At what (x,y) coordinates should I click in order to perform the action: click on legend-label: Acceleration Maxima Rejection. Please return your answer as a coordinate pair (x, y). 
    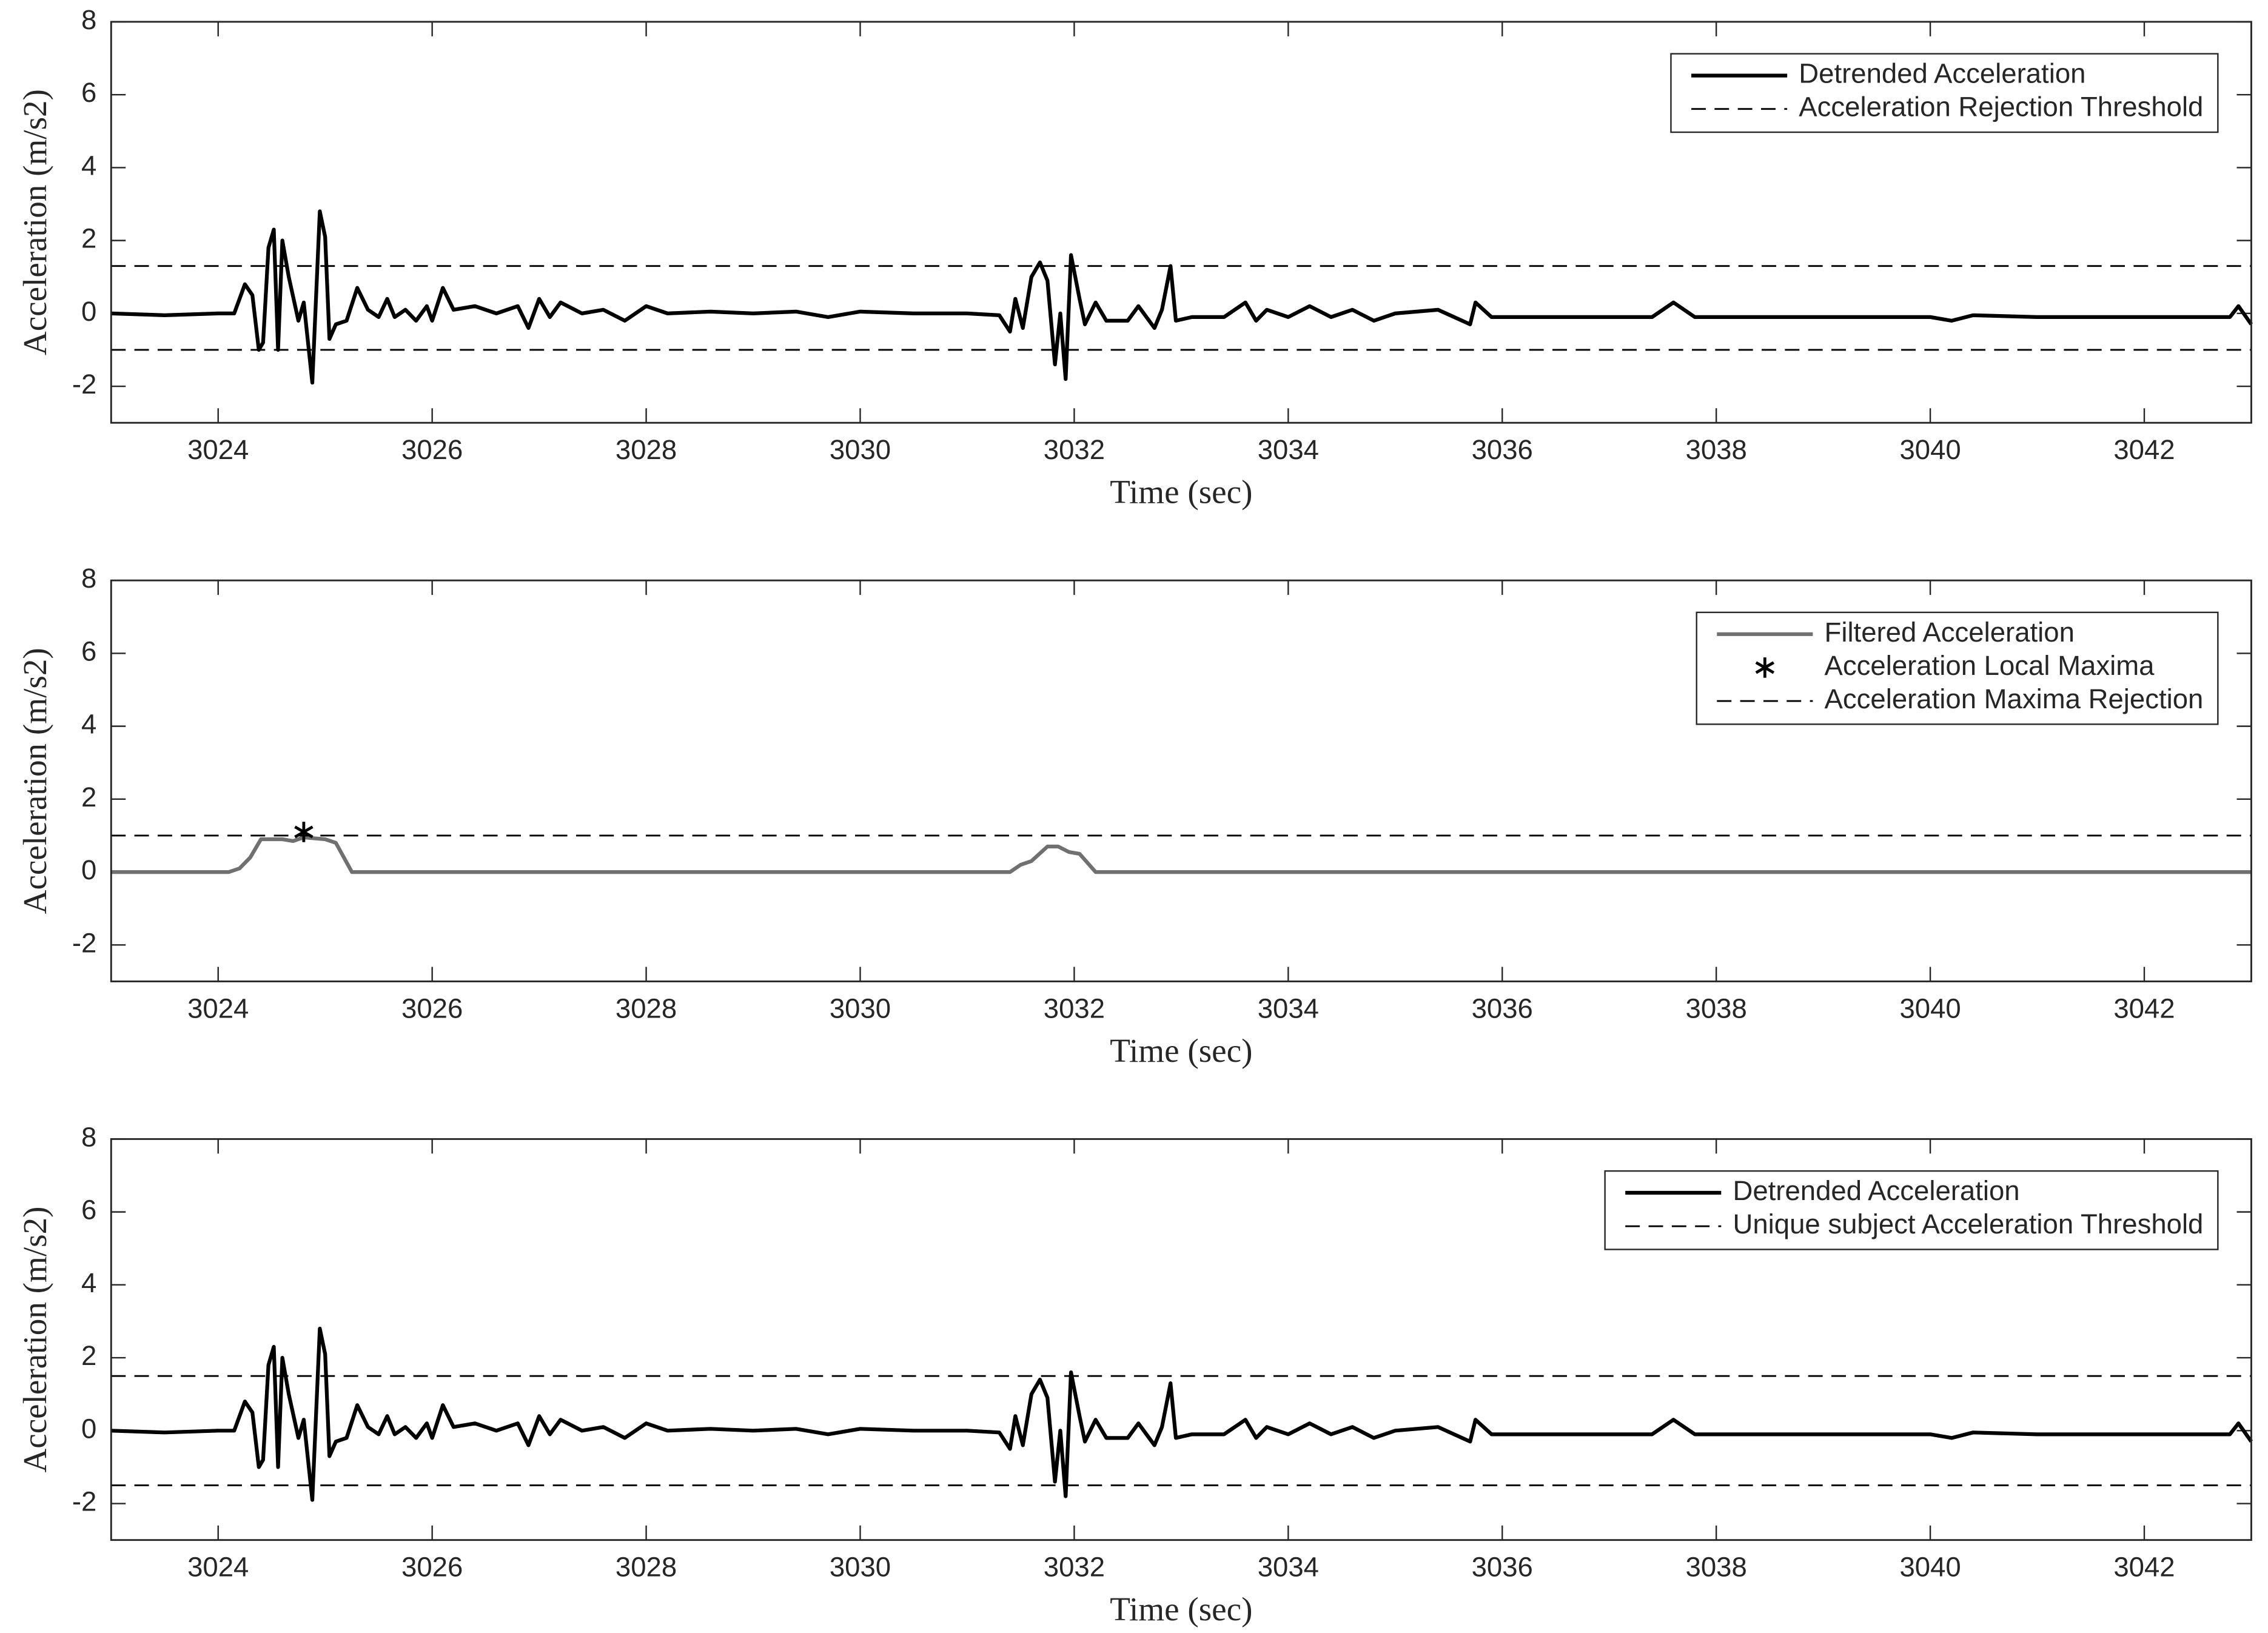
    Looking at the image, I should click on (2014, 698).